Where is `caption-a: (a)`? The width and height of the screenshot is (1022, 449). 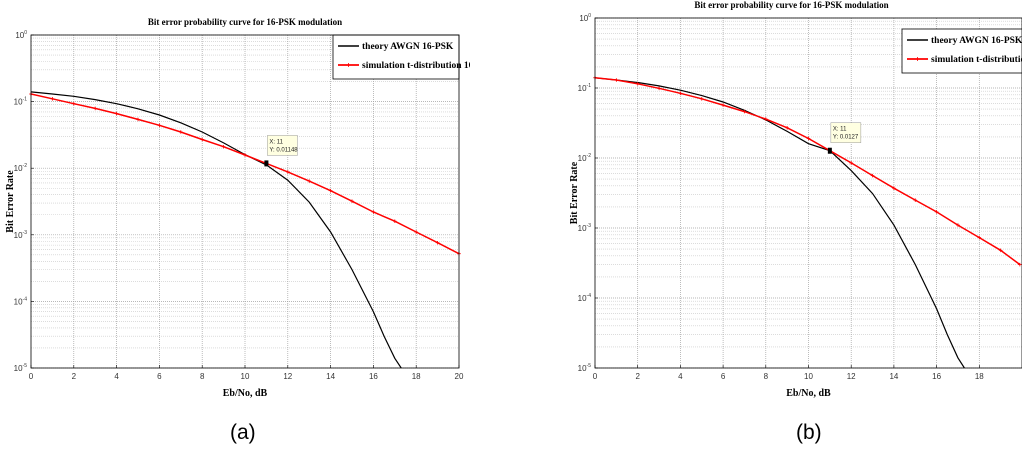 caption-a: (a) is located at coordinates (243, 432).